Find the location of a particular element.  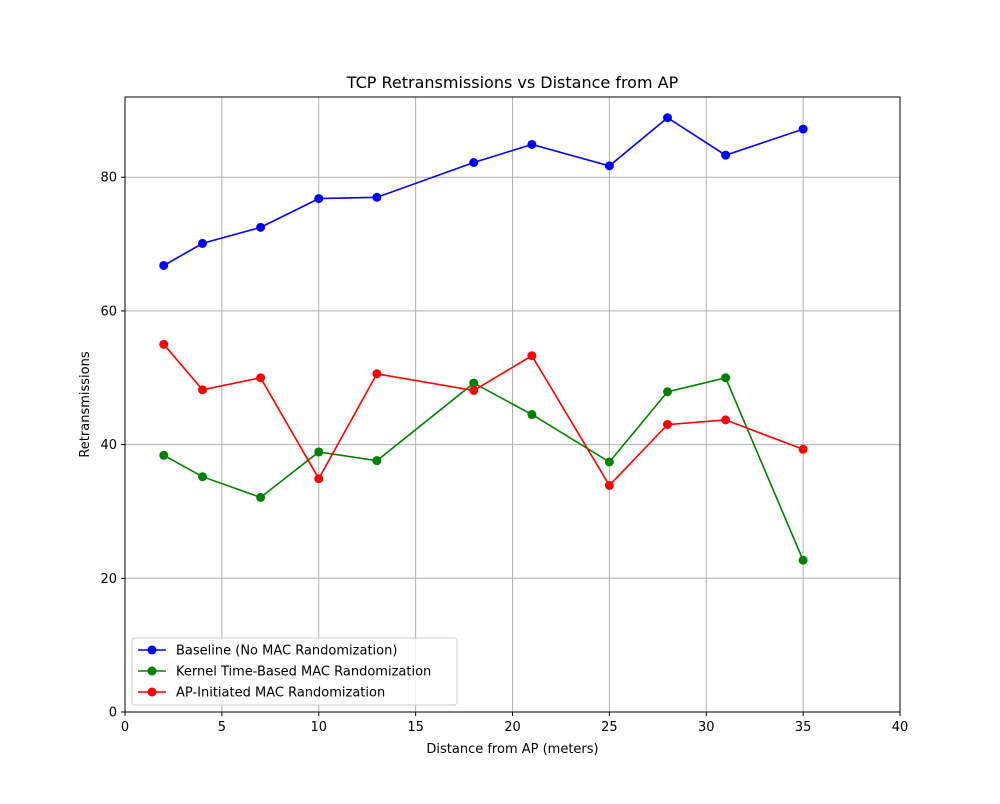

x-axis-label: Distance from AP (meters) is located at coordinates (512, 749).